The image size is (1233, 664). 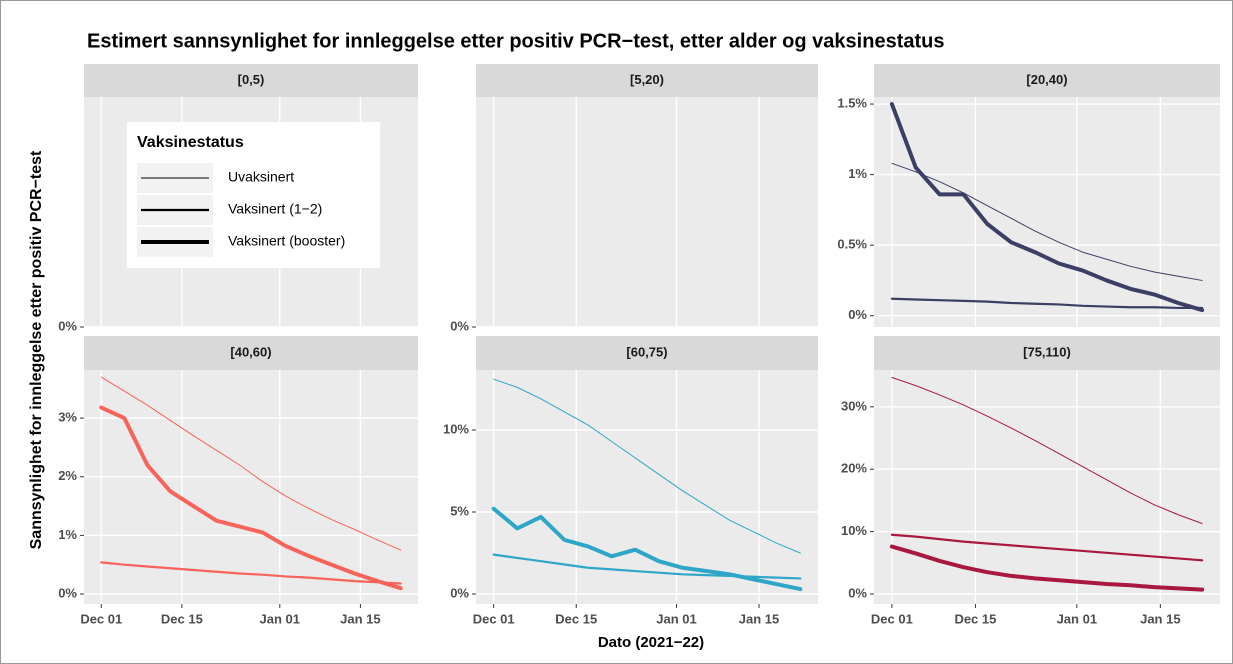 What do you see at coordinates (67, 475) in the screenshot?
I see `y-tick-label: 2%` at bounding box center [67, 475].